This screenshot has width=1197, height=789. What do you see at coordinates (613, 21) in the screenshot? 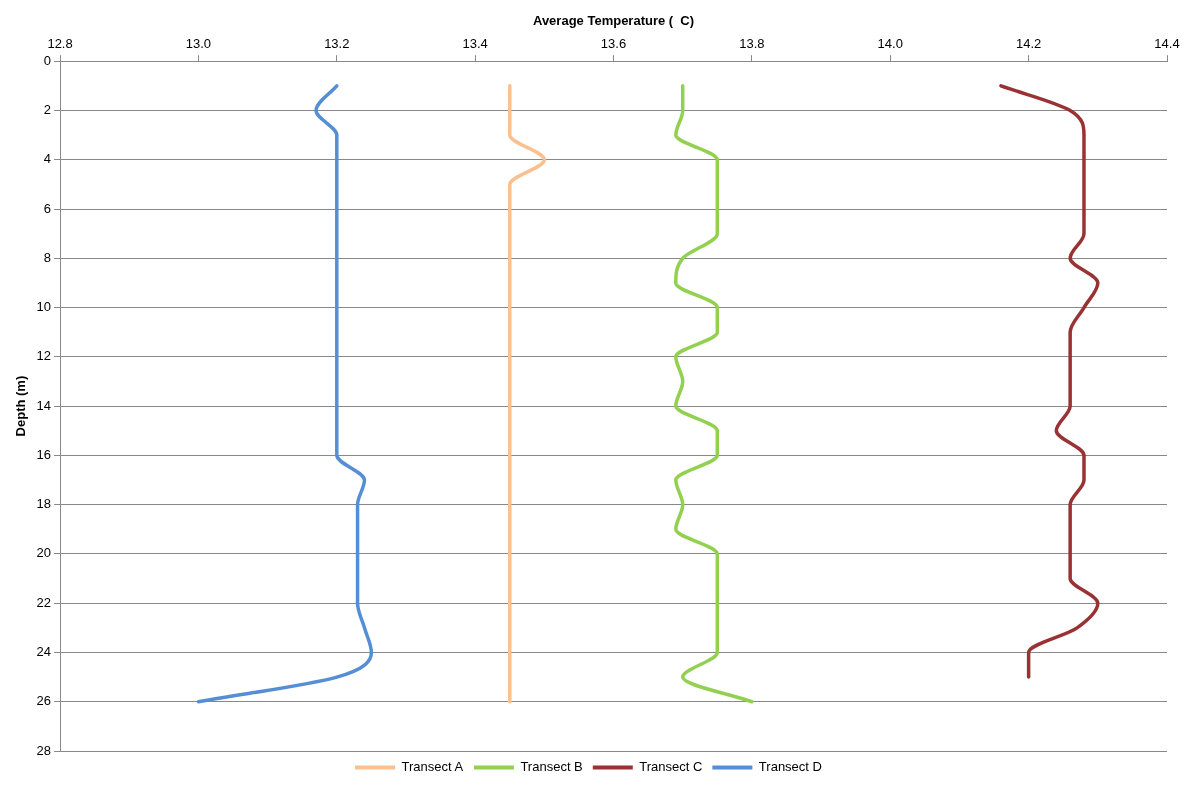
I see `x-axis-title: Average Temperature ( C)` at bounding box center [613, 21].